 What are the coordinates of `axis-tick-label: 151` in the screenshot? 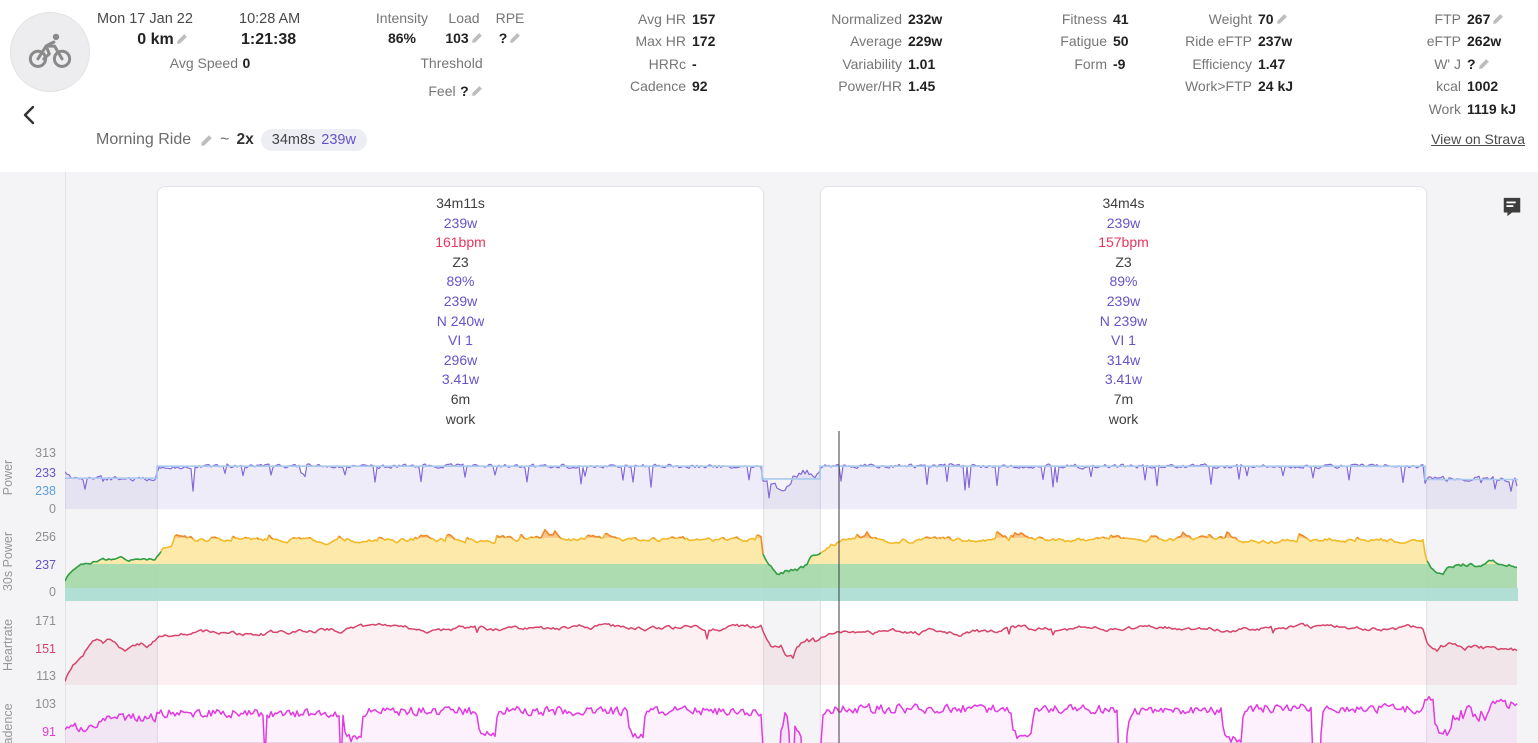 It's located at (45, 649).